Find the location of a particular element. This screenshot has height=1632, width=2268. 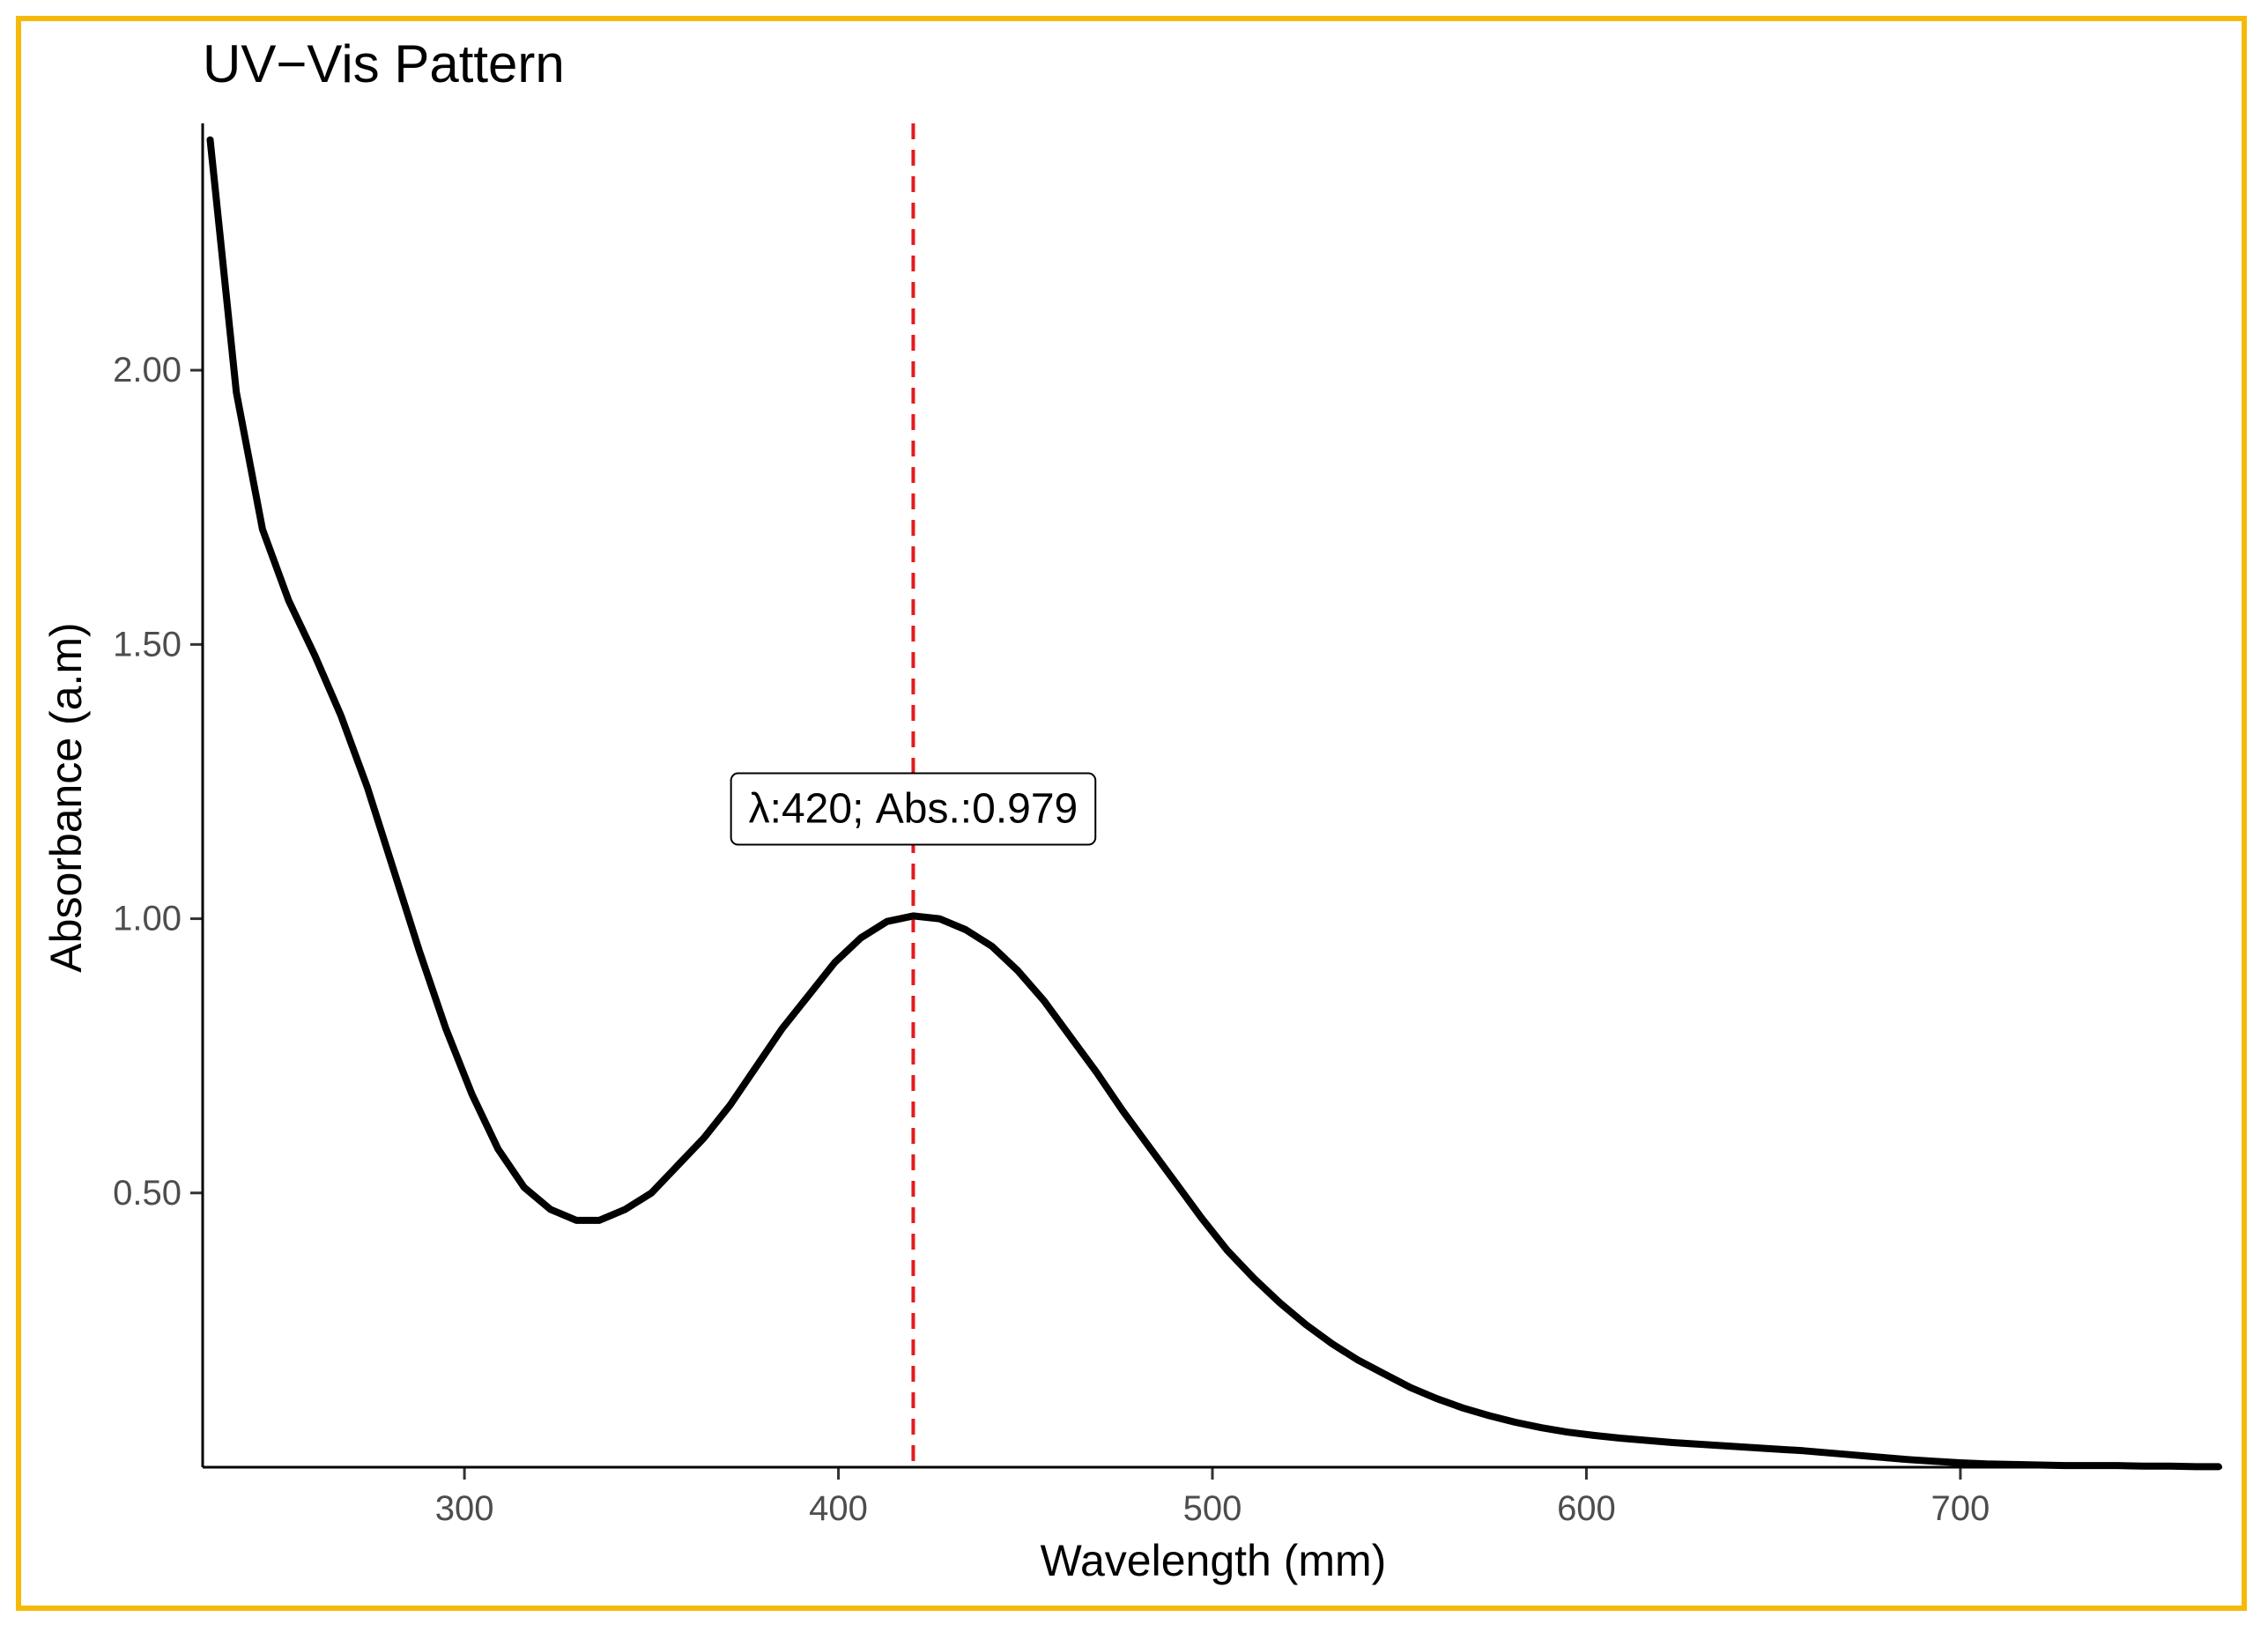

peak-annotation-label: λ:420; Abs.:0.979 is located at coordinates (913, 809).